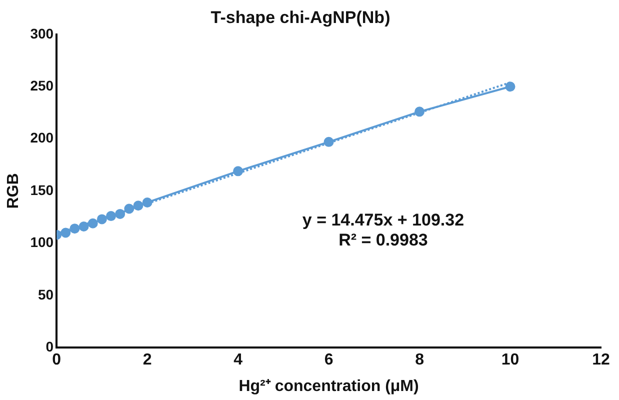 Image resolution: width=619 pixels, height=400 pixels. What do you see at coordinates (419, 360) in the screenshot?
I see `x-tick-label: 8` at bounding box center [419, 360].